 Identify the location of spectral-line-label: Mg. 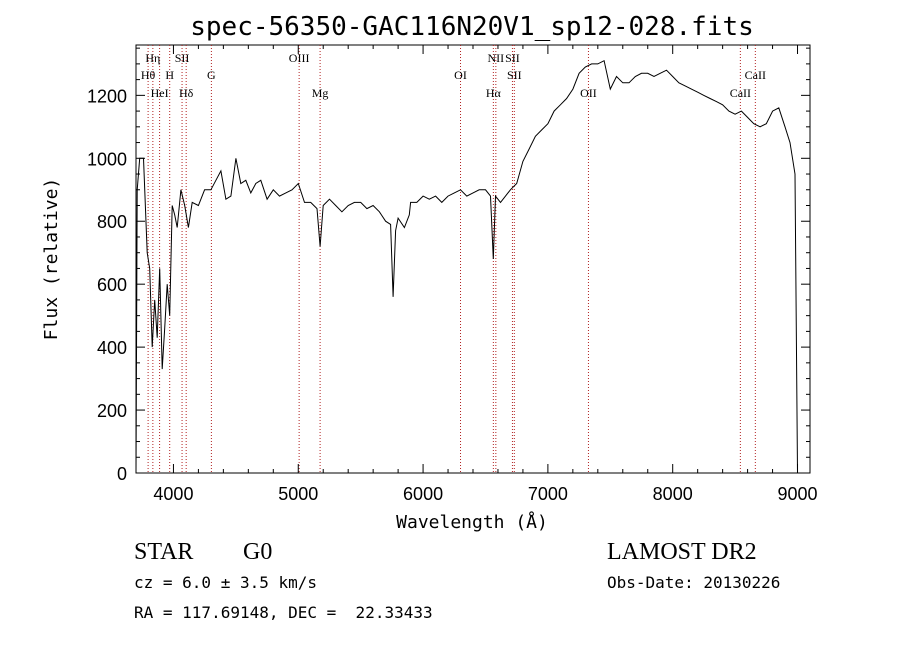
(320, 93).